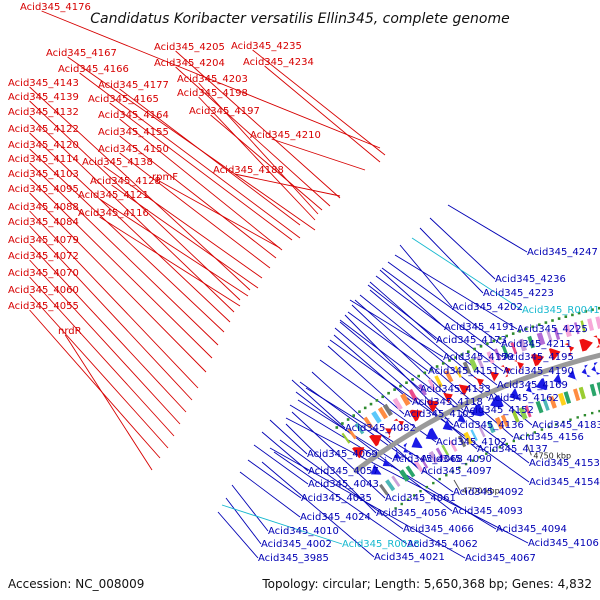  What do you see at coordinates (411, 513) in the screenshot?
I see `reverse-gene-label: Acid345_4056` at bounding box center [411, 513].